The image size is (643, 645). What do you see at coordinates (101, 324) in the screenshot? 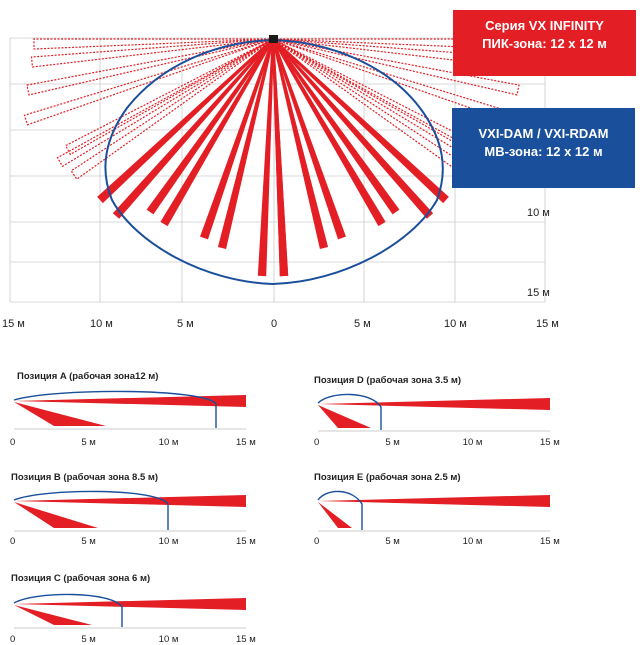
I see `x-label-left-10: 10 м` at bounding box center [101, 324].